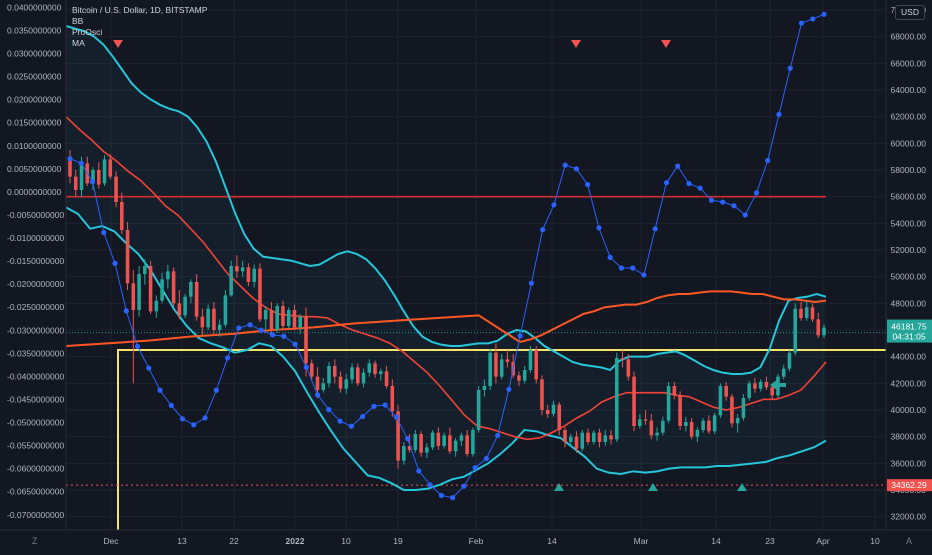  Describe the element at coordinates (34, 192) in the screenshot. I see `left-axis-tick: 0.0000000000` at that location.